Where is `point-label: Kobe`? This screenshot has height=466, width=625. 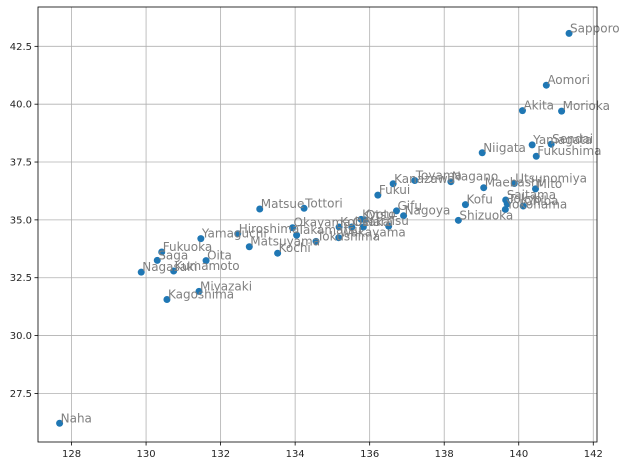 point-label: Kobe is located at coordinates (355, 222).